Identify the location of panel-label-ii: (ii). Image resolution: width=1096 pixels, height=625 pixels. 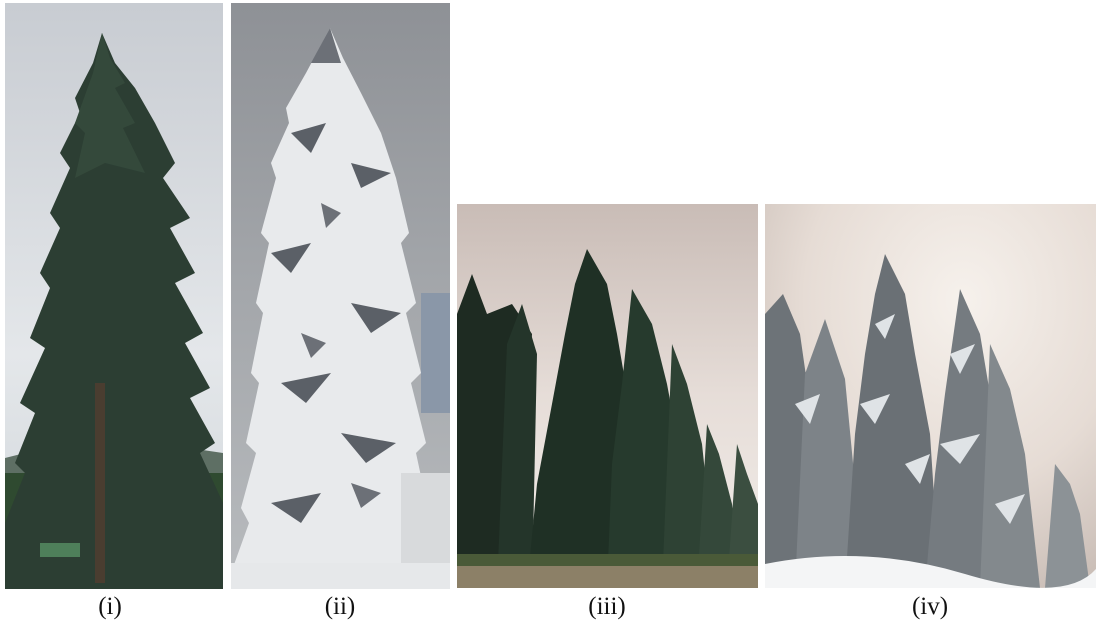
(340, 606).